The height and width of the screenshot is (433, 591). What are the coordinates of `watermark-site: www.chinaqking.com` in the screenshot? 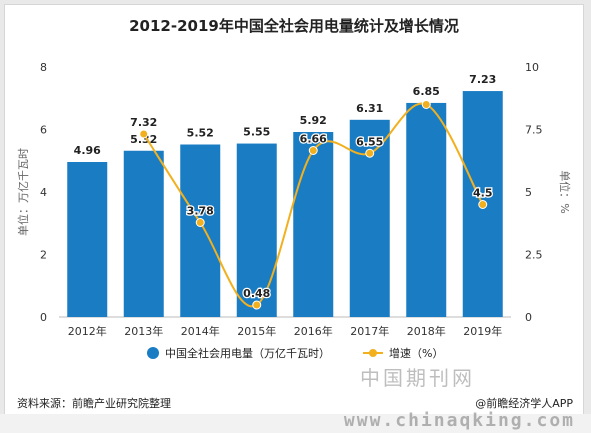 It's located at (459, 420).